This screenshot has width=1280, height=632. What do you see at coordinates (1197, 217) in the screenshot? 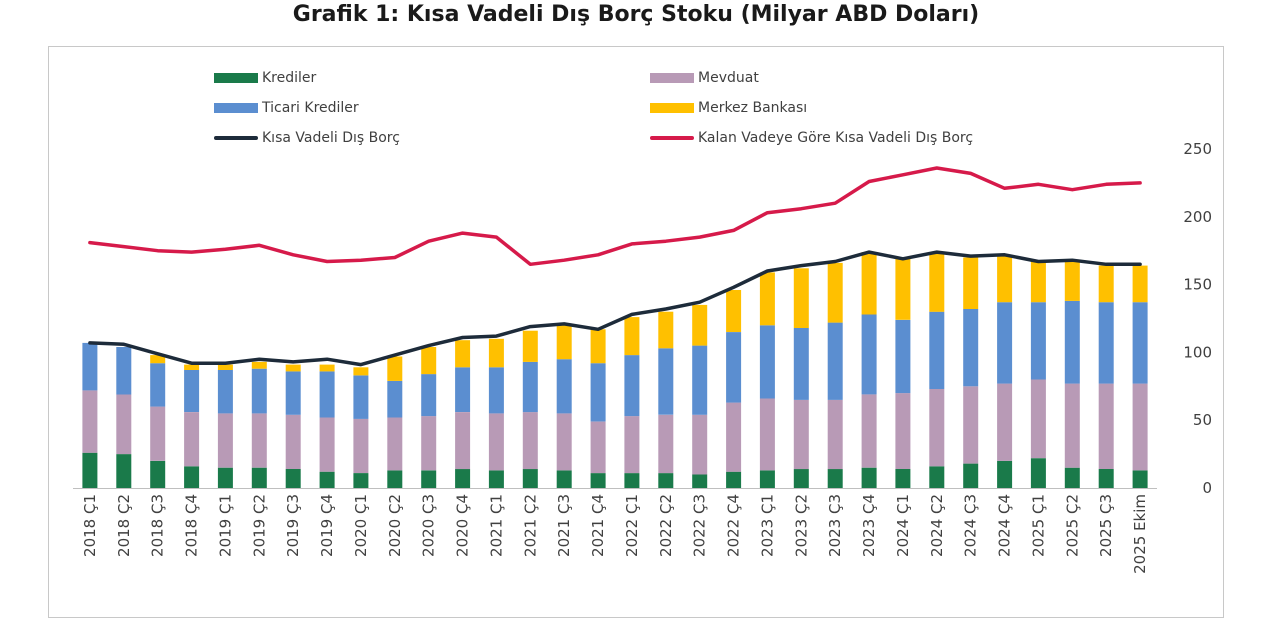
I see `y-tick-label: 200` at bounding box center [1197, 217].